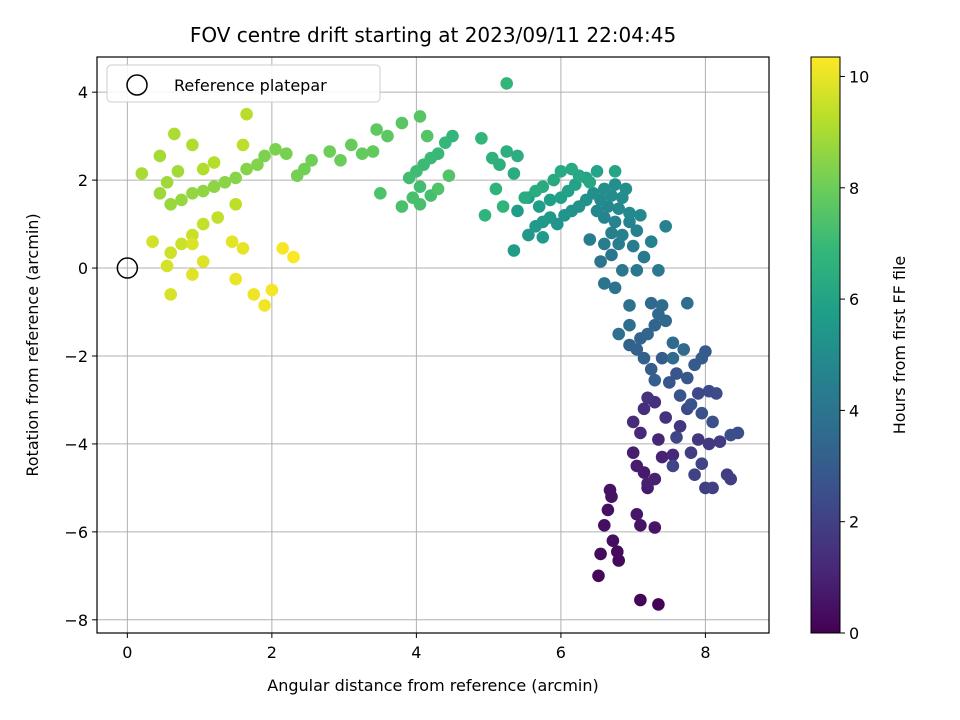 The height and width of the screenshot is (720, 960). Describe the element at coordinates (854, 299) in the screenshot. I see `colorbar-tick-label: 6` at that location.